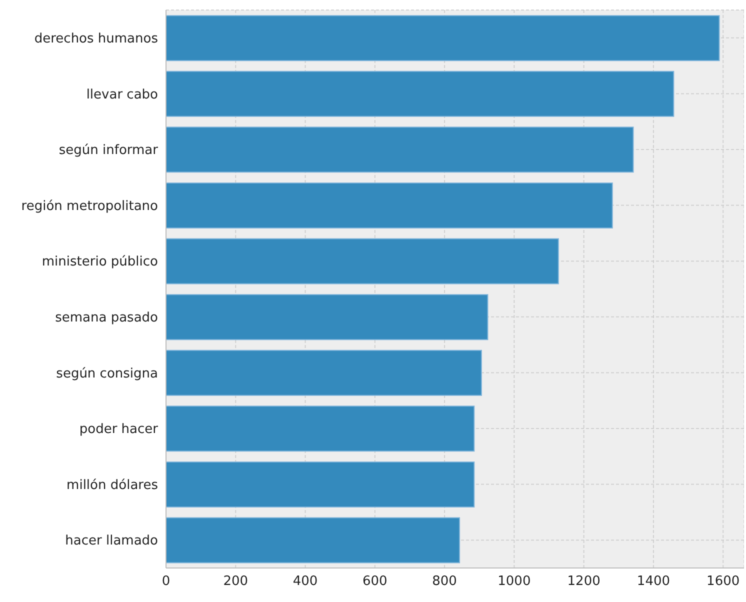  What do you see at coordinates (305, 582) in the screenshot?
I see `x-tick-label: 400` at bounding box center [305, 582].